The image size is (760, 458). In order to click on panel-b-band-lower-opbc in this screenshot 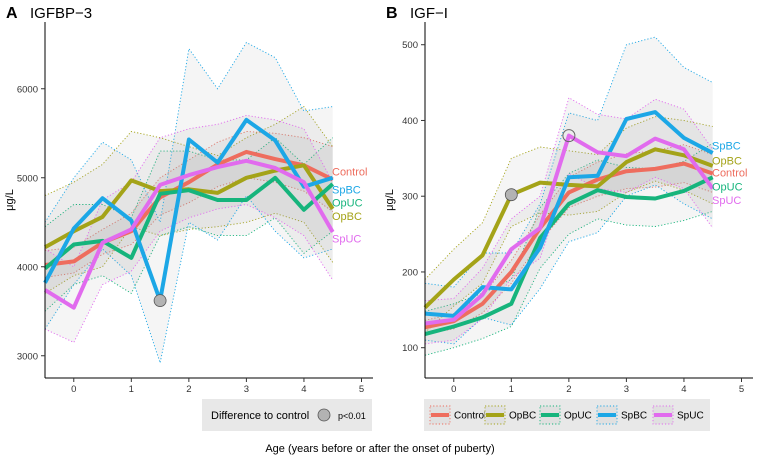, I will do `click(568, 256)`.